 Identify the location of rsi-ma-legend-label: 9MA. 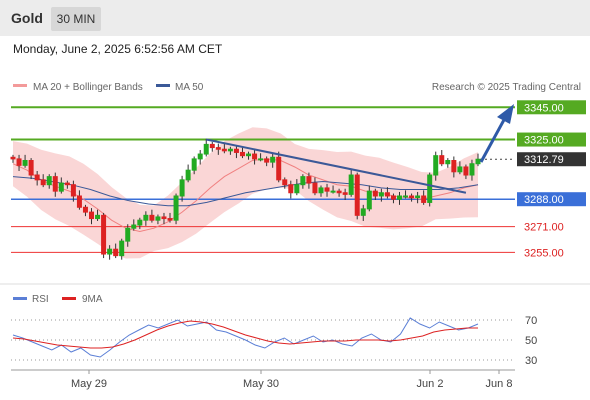
(92, 299).